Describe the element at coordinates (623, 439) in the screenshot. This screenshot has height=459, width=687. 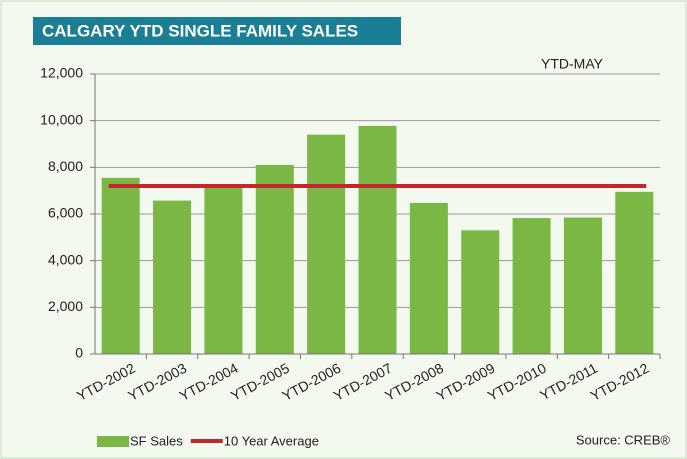
I see `source: Source: CREB®` at that location.